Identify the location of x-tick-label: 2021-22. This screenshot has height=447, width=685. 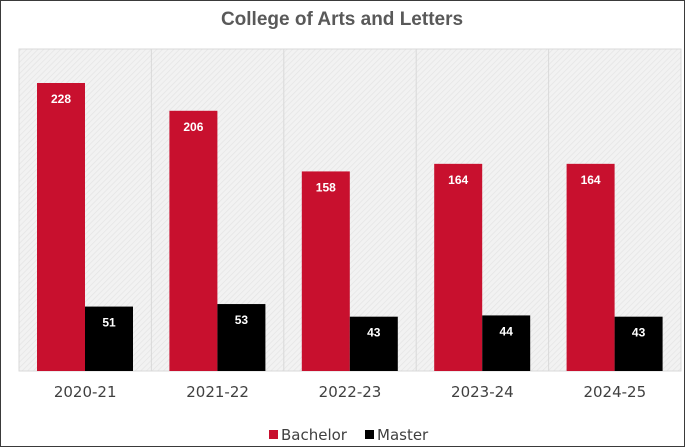
(217, 392).